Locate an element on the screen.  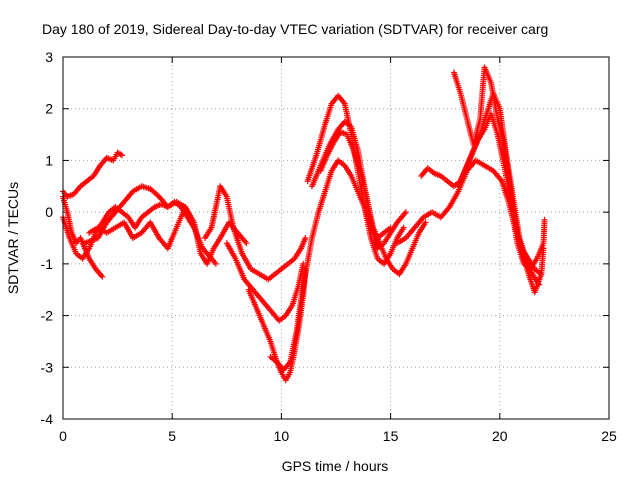
y-tick-label: -4 is located at coordinates (47, 419).